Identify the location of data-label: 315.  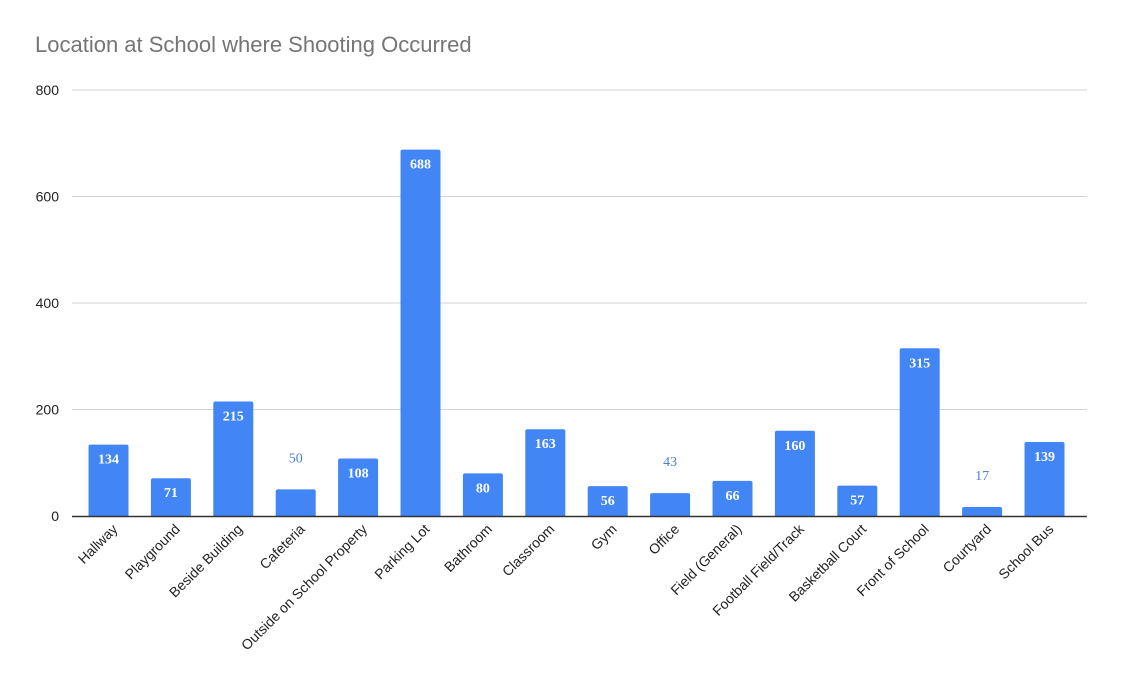
(919, 363).